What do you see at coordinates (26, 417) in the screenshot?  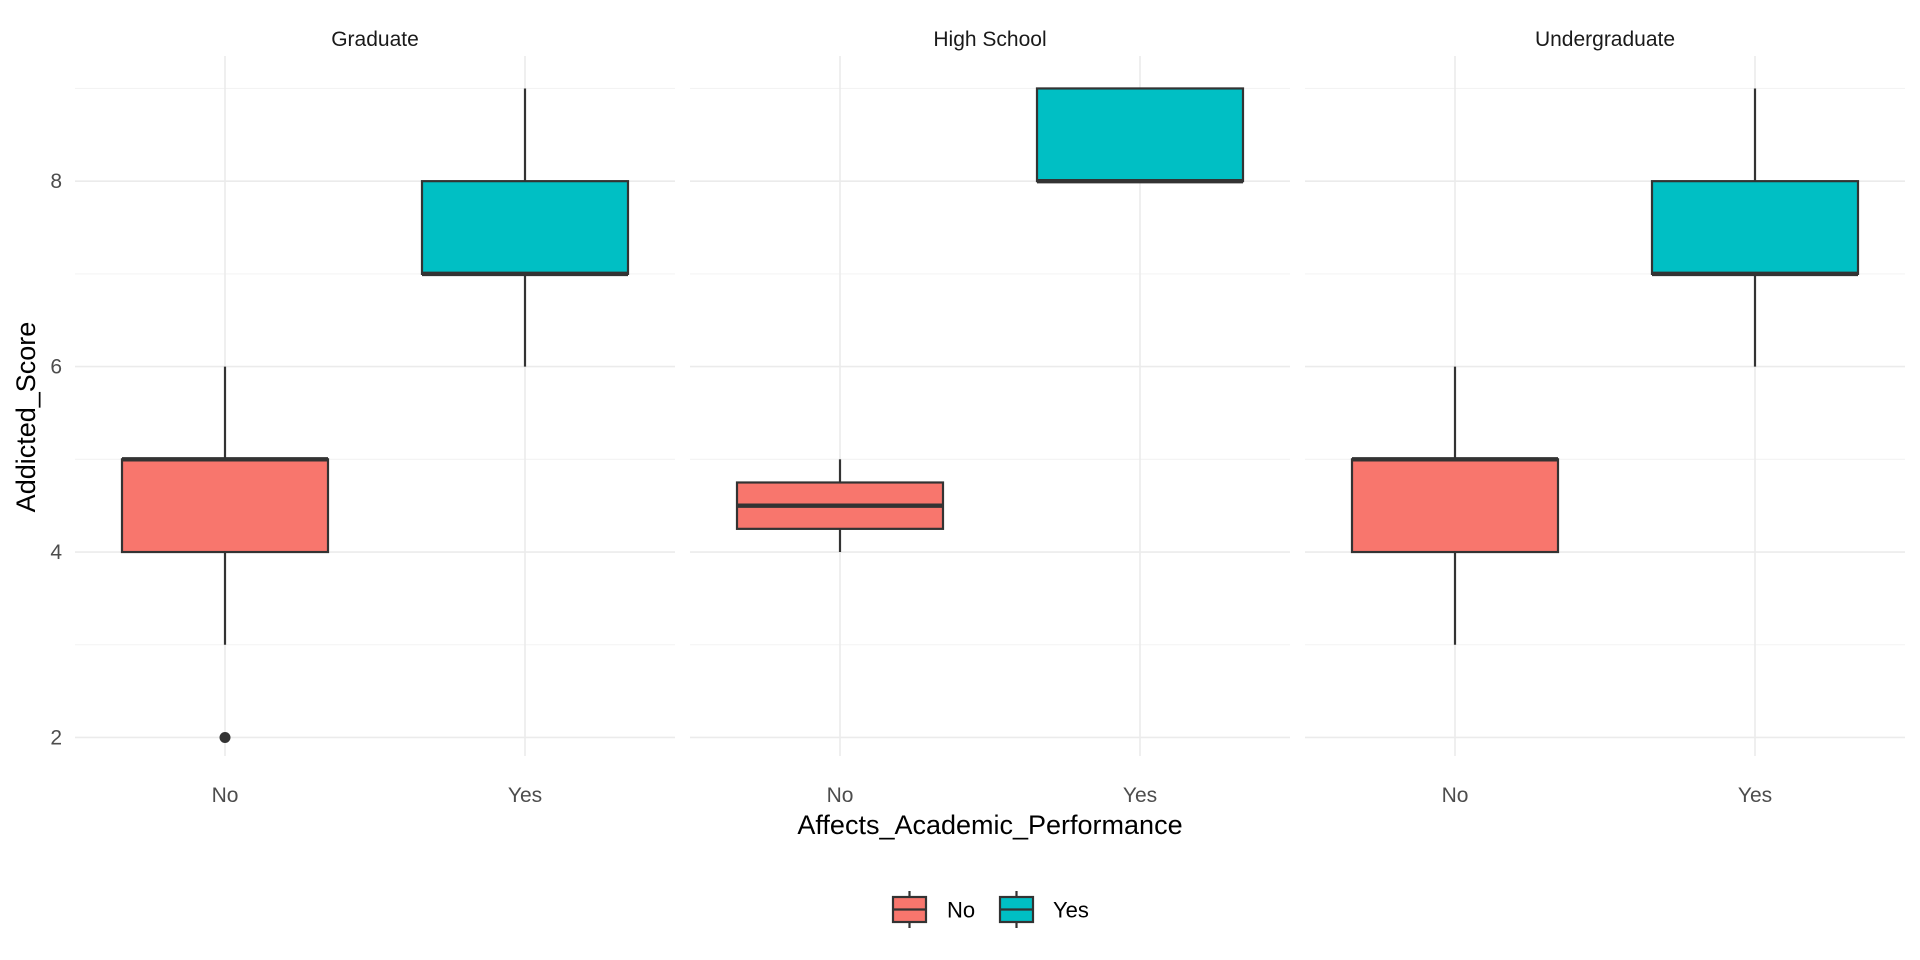 I see `y-axis-title: Addicted_Score` at bounding box center [26, 417].